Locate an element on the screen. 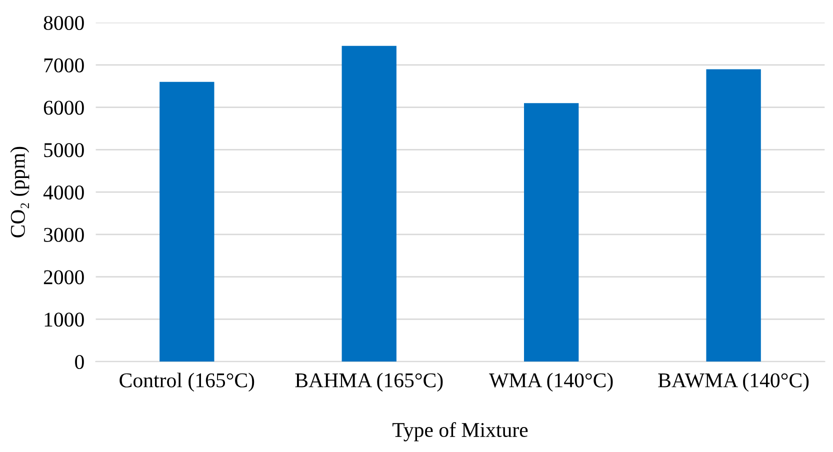 Image resolution: width=833 pixels, height=452 pixels. x-tick-label: BAHMA (165°C) is located at coordinates (369, 382).